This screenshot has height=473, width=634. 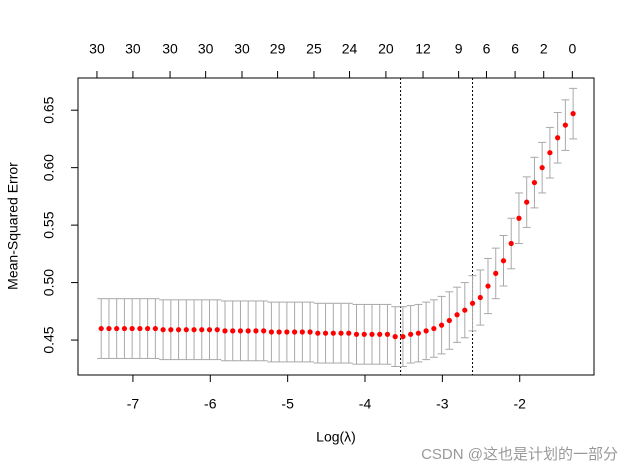 What do you see at coordinates (442, 404) in the screenshot?
I see `x-tick-label: -3` at bounding box center [442, 404].